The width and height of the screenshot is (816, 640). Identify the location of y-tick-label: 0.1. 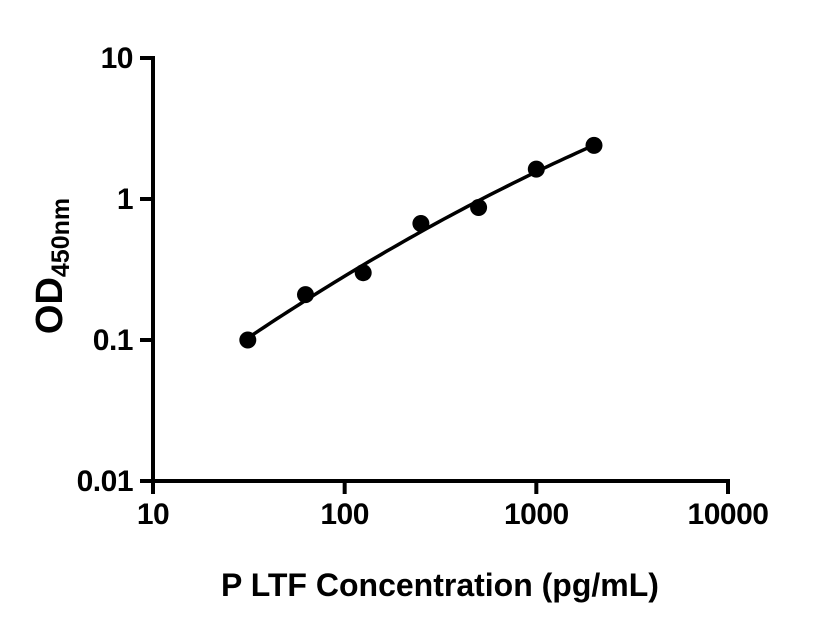
(113, 340).